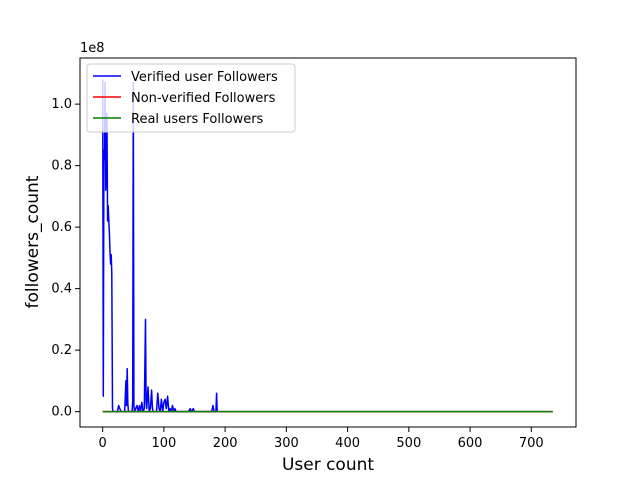 The height and width of the screenshot is (480, 640). Describe the element at coordinates (408, 443) in the screenshot. I see `x-tick-label: 500` at that location.